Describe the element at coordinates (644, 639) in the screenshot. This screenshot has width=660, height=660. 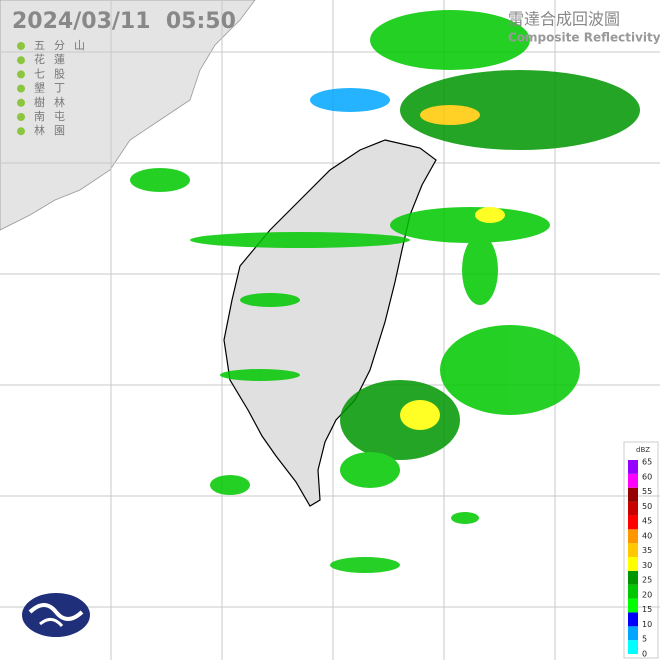
I see `colorbar-tick: 5` at that location.